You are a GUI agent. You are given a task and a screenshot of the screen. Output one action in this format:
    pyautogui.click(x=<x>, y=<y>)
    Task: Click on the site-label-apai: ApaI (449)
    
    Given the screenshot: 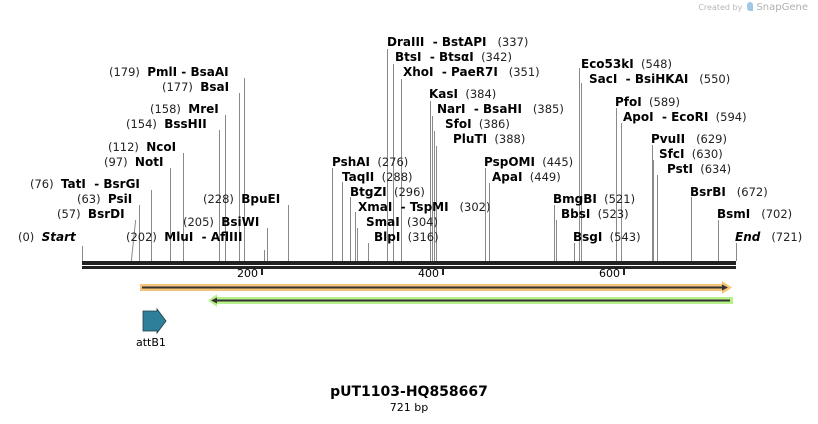 What is the action you would take?
    pyautogui.click(x=526, y=177)
    